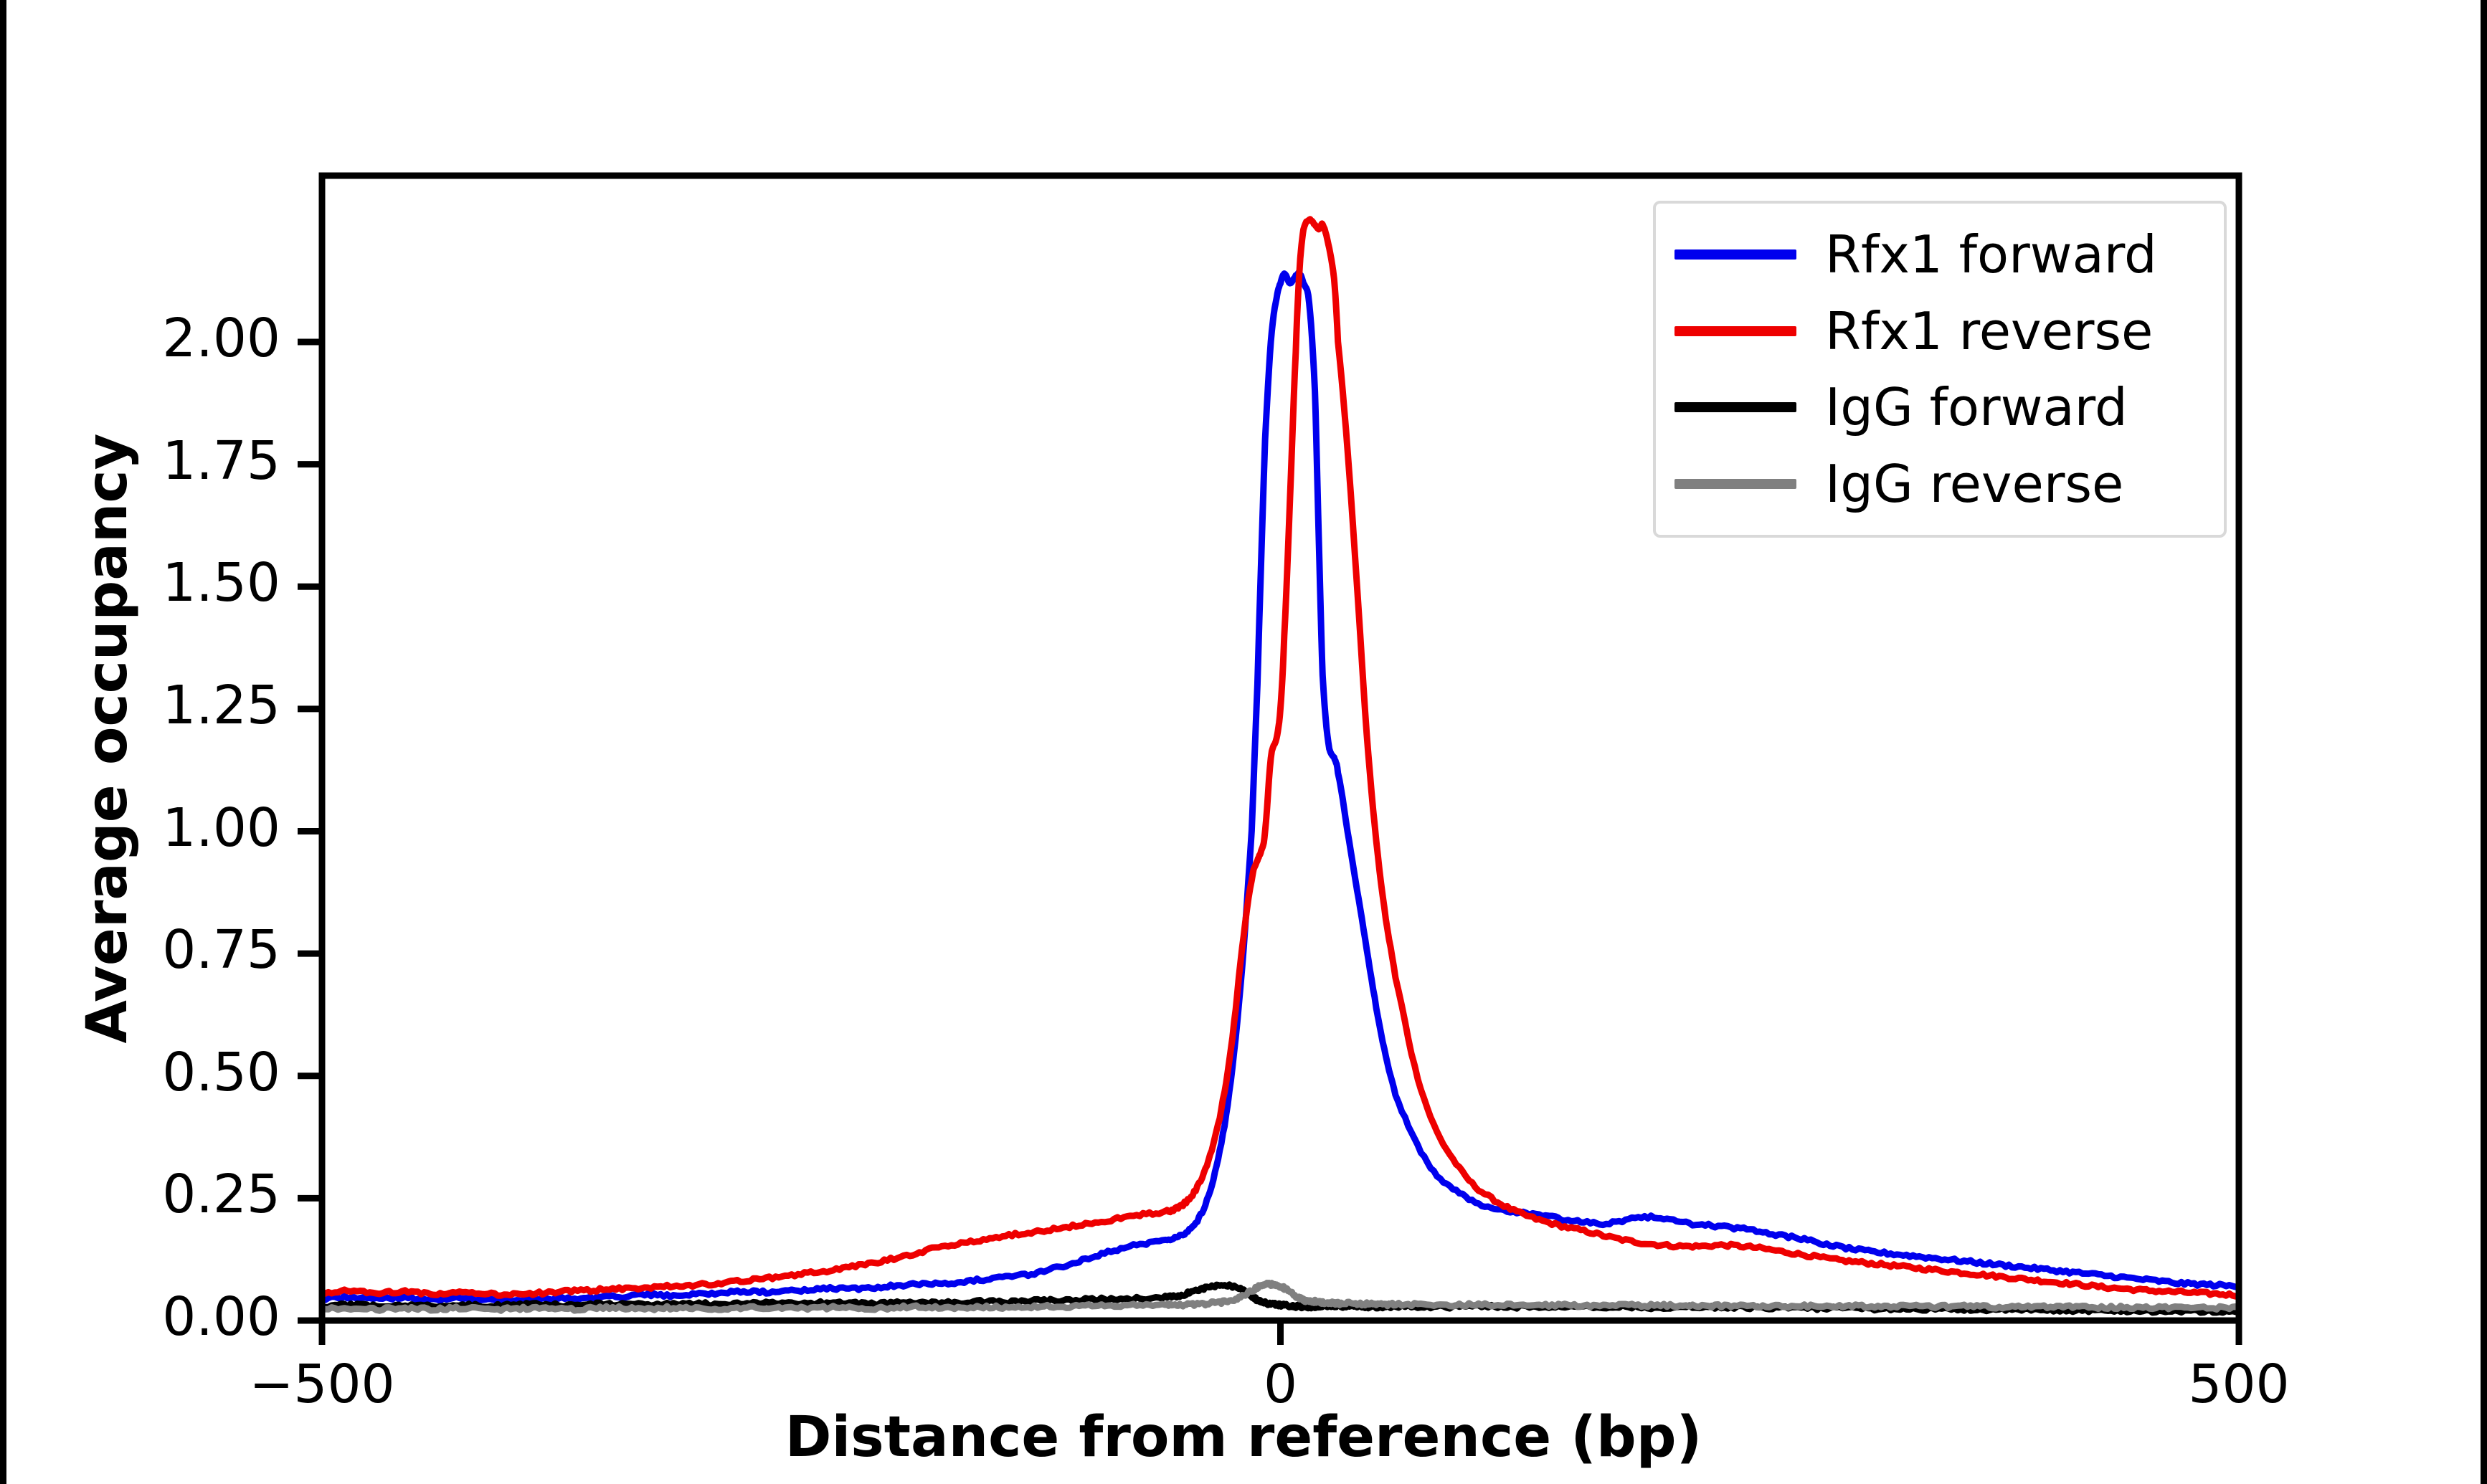  Describe the element at coordinates (221, 461) in the screenshot. I see `y-tick-label: 1.75` at that location.